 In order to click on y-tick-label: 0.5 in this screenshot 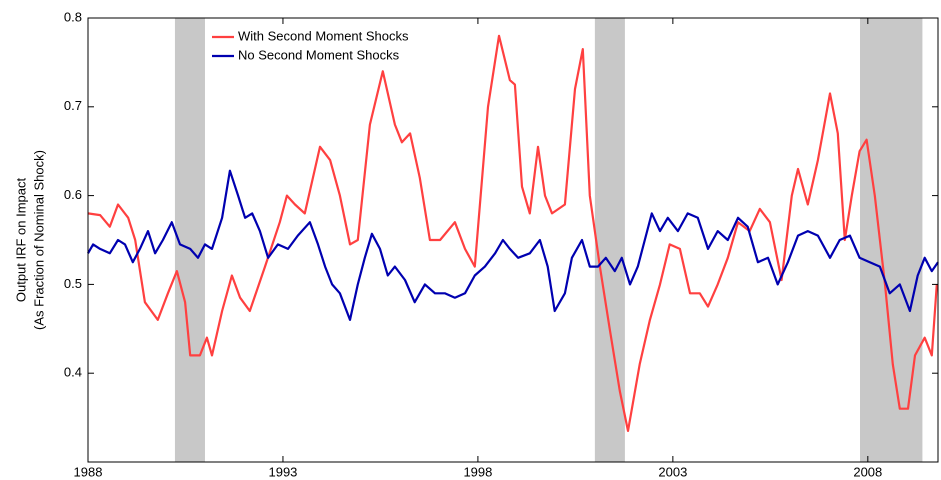, I will do `click(73, 283)`.